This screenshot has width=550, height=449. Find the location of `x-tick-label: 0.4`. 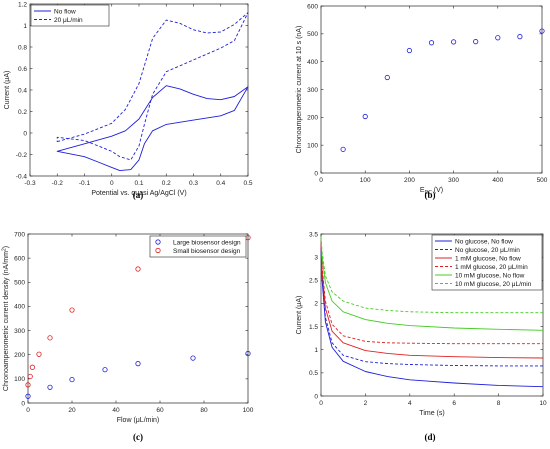

x-tick-label: 0.4 is located at coordinates (220, 183).